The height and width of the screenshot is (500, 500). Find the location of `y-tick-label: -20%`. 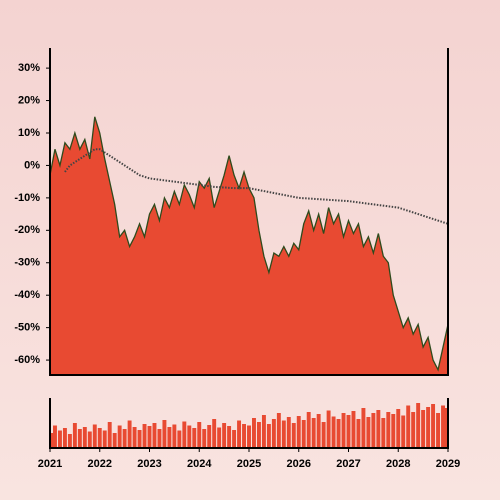

y-tick-label: -20% is located at coordinates (27, 230).